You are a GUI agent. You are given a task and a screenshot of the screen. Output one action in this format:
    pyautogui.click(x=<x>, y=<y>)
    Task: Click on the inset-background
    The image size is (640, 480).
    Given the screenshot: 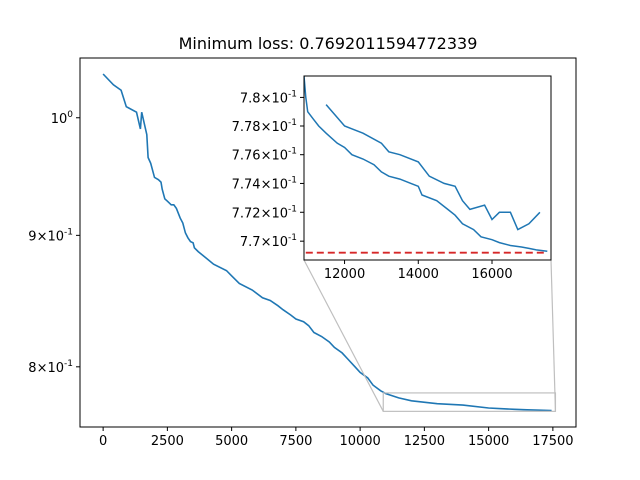 What is the action you would take?
    pyautogui.click(x=427, y=168)
    